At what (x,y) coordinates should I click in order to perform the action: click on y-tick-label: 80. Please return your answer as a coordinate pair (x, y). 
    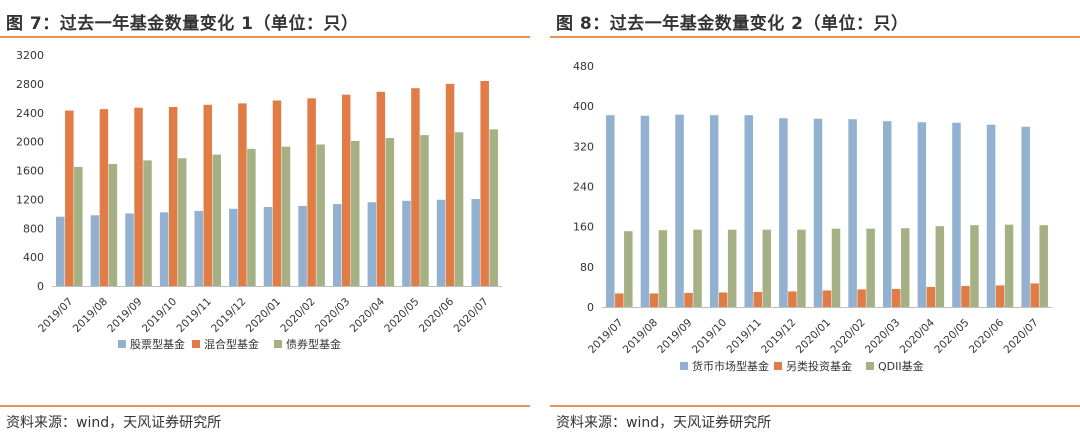
    Looking at the image, I should click on (587, 267).